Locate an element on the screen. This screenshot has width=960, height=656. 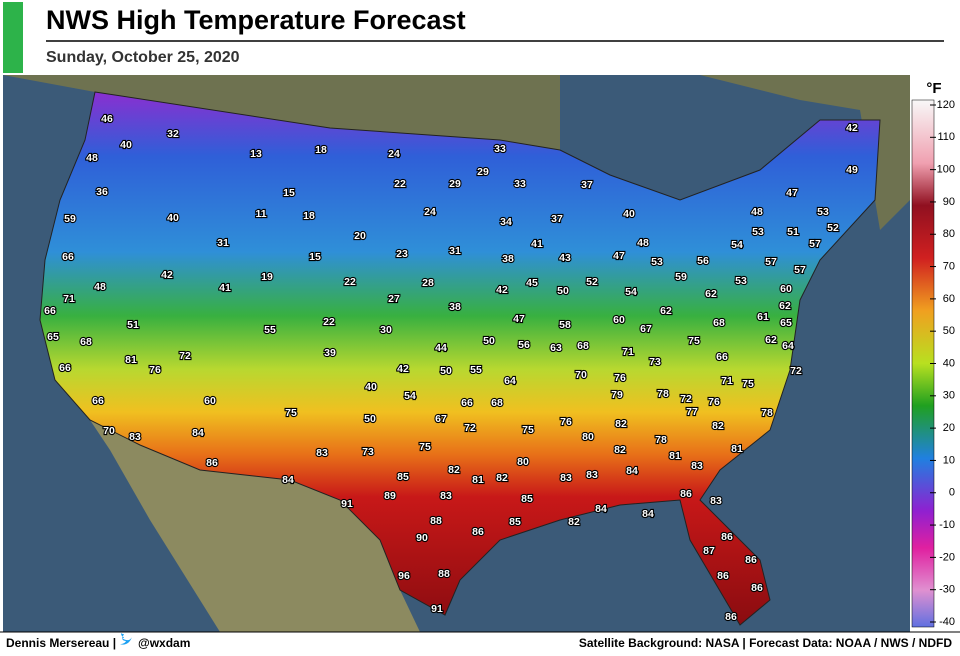
temp-label: 52 is located at coordinates (833, 228).